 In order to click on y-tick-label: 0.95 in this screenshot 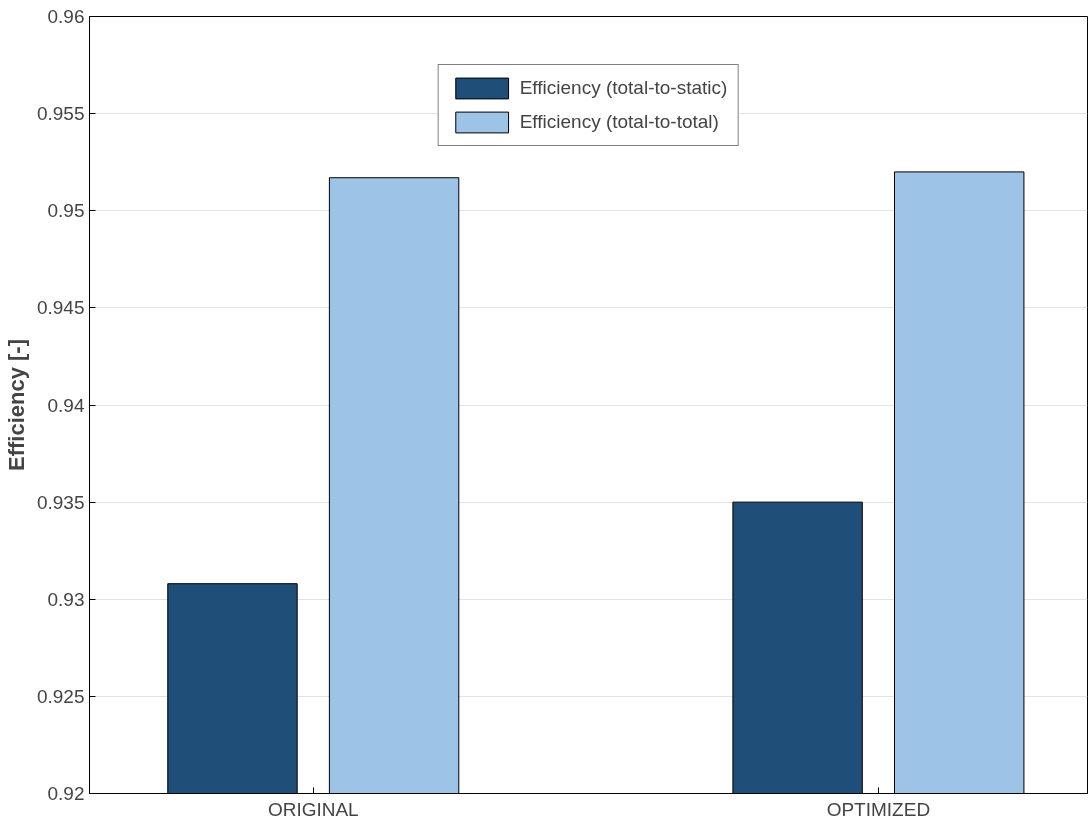, I will do `click(66, 211)`.